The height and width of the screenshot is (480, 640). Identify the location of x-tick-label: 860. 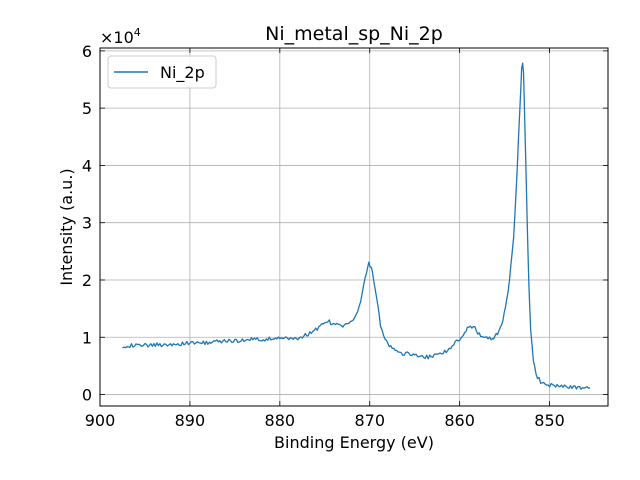
(459, 420).